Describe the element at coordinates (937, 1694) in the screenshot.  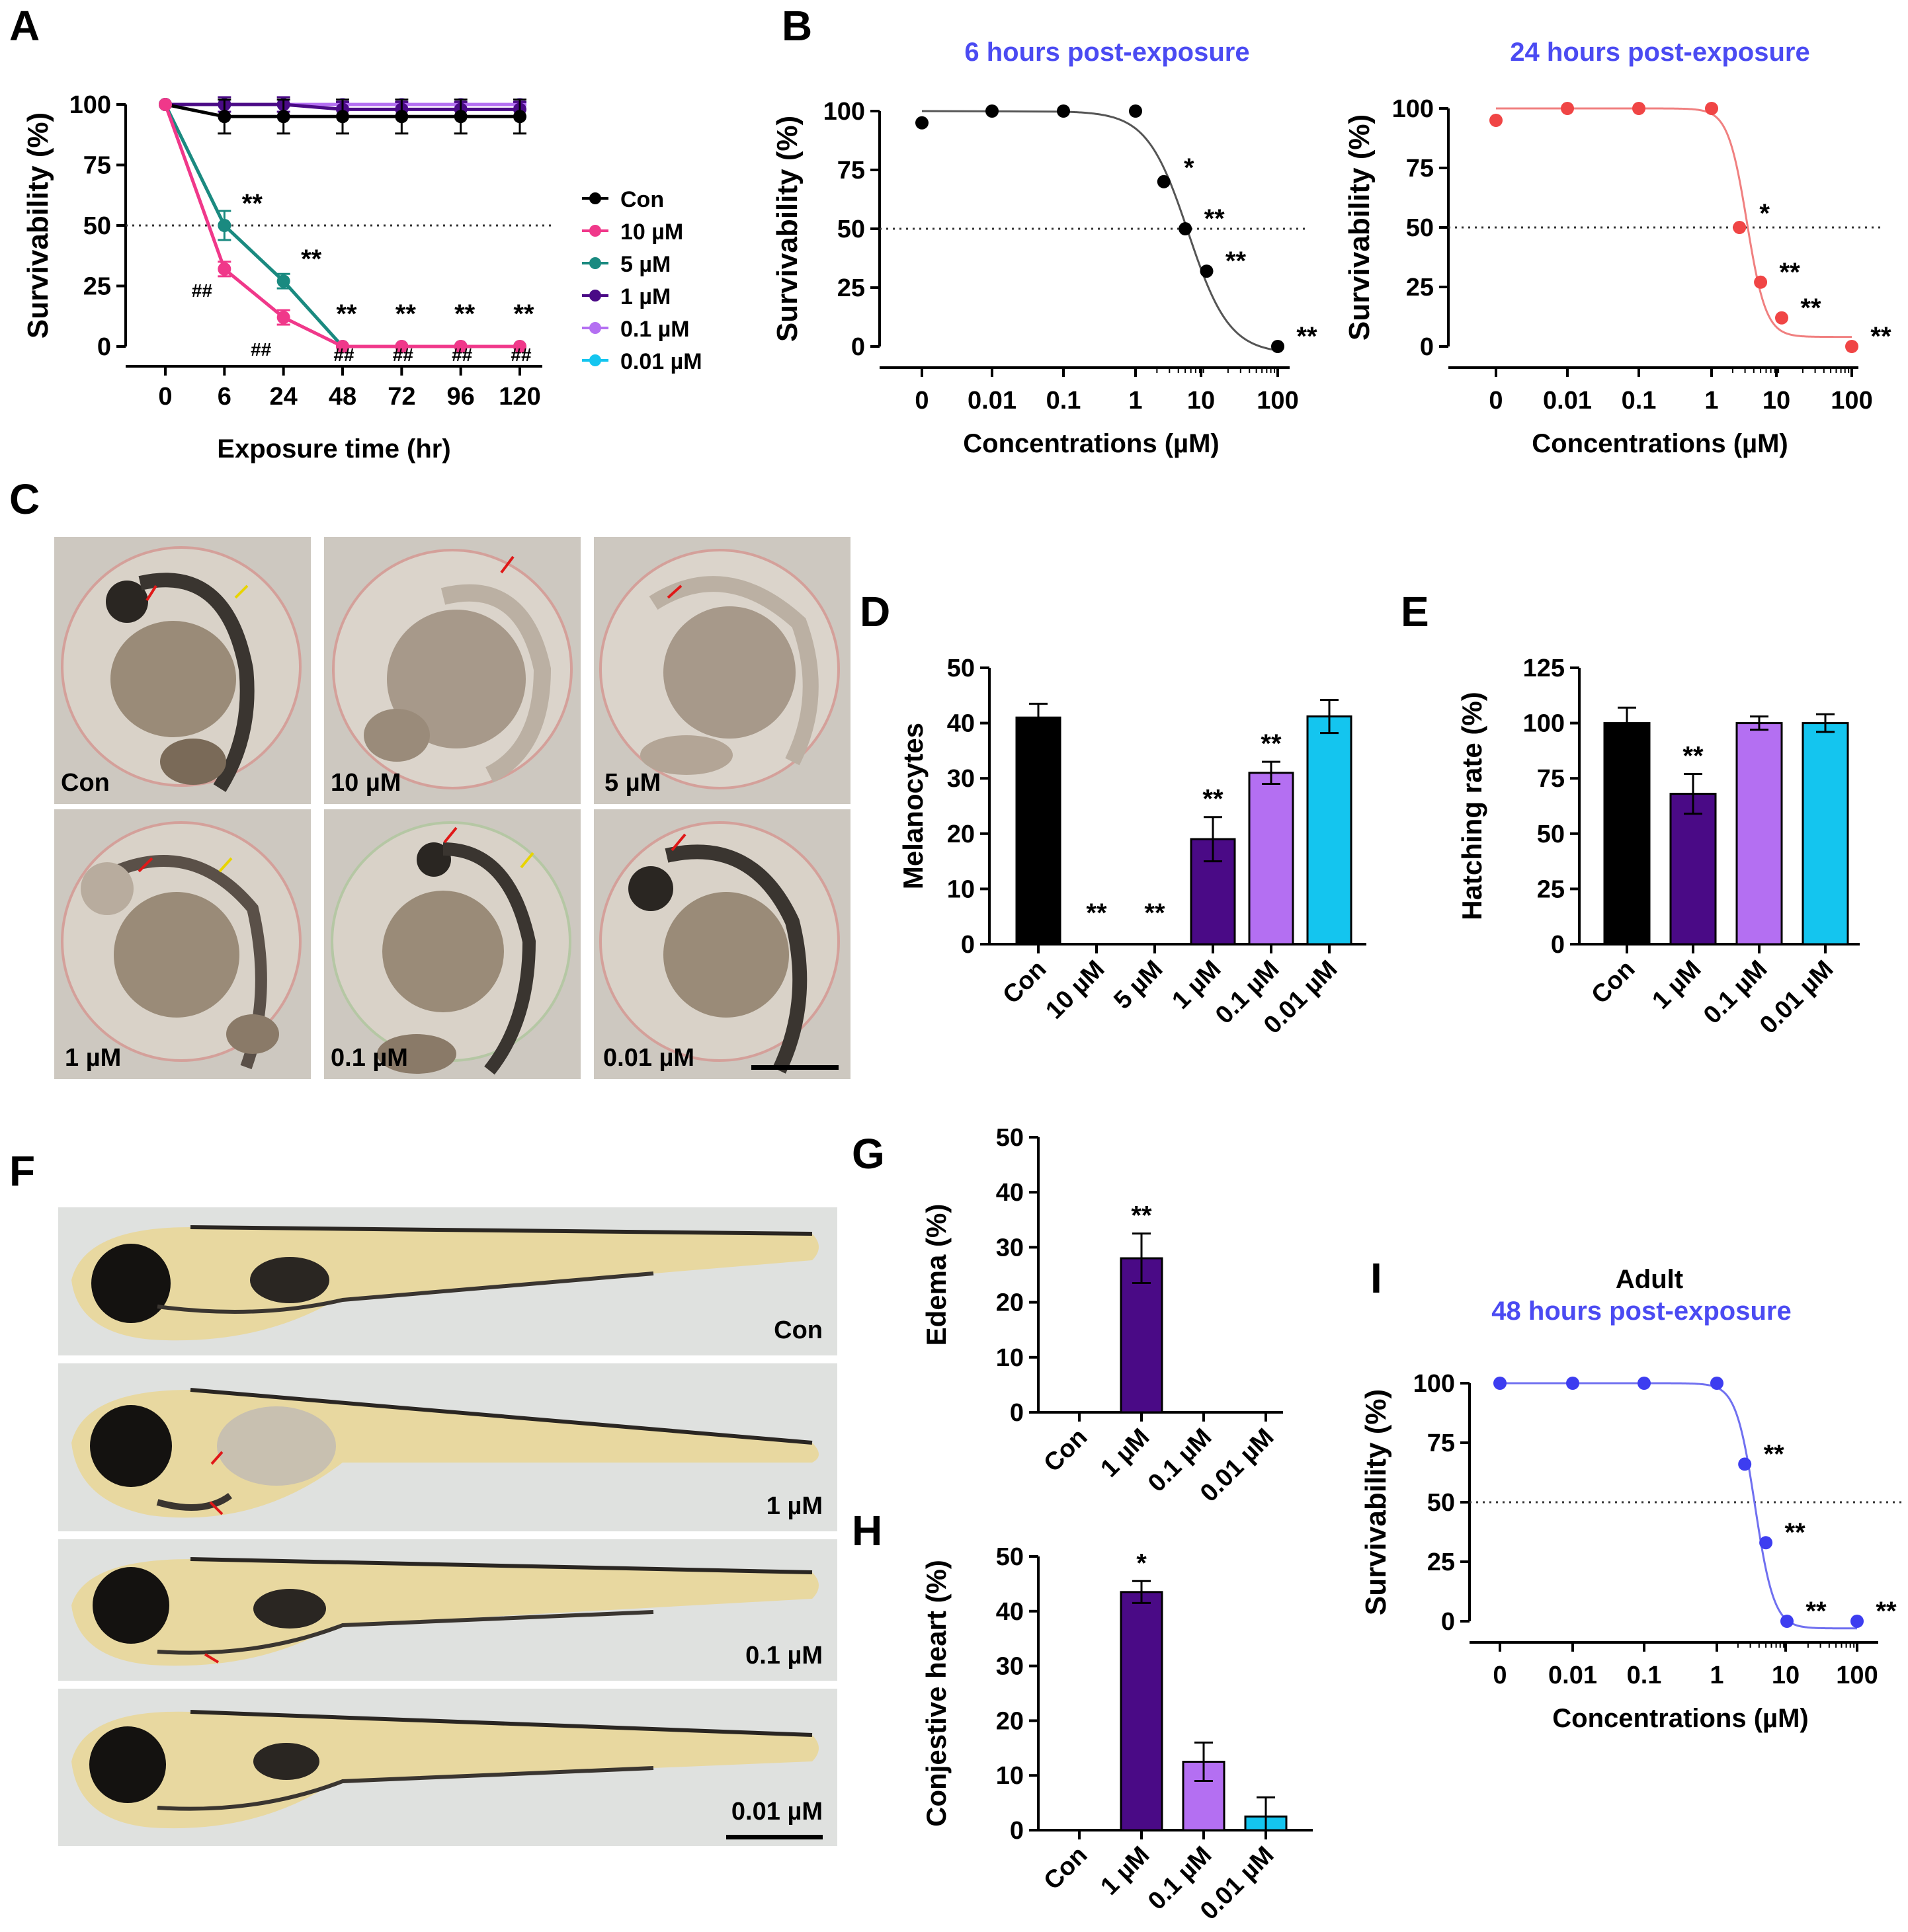
I see `y-axis-title: Conjestive heart (%)` at that location.